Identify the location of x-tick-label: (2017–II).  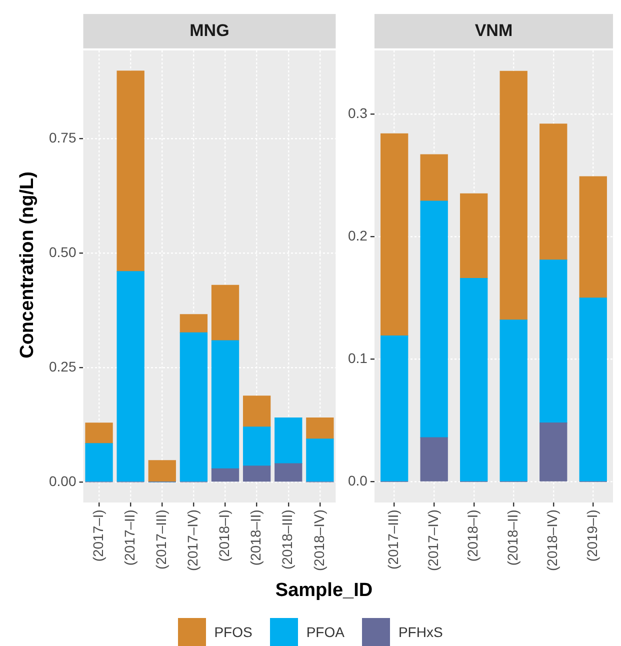
(129, 538).